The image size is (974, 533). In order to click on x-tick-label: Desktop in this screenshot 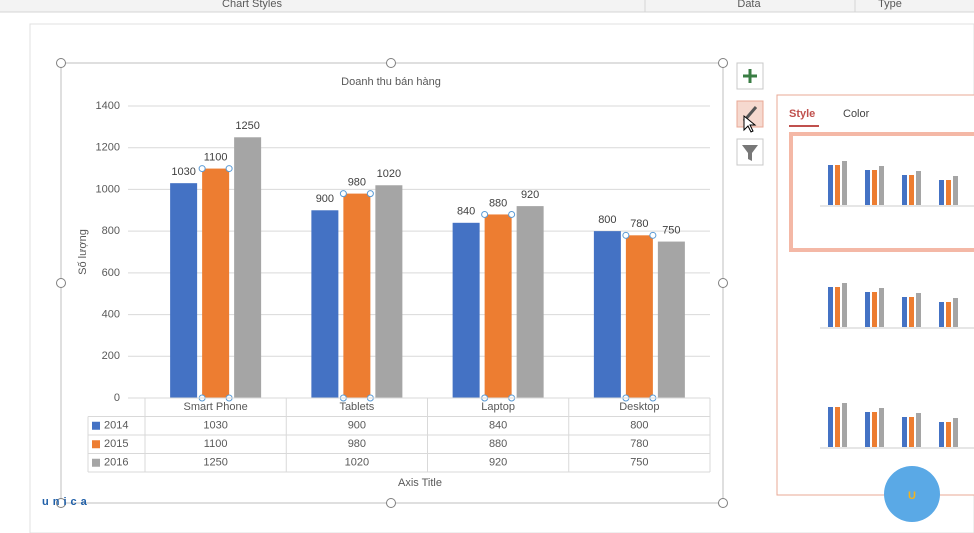, I will do `click(639, 407)`.